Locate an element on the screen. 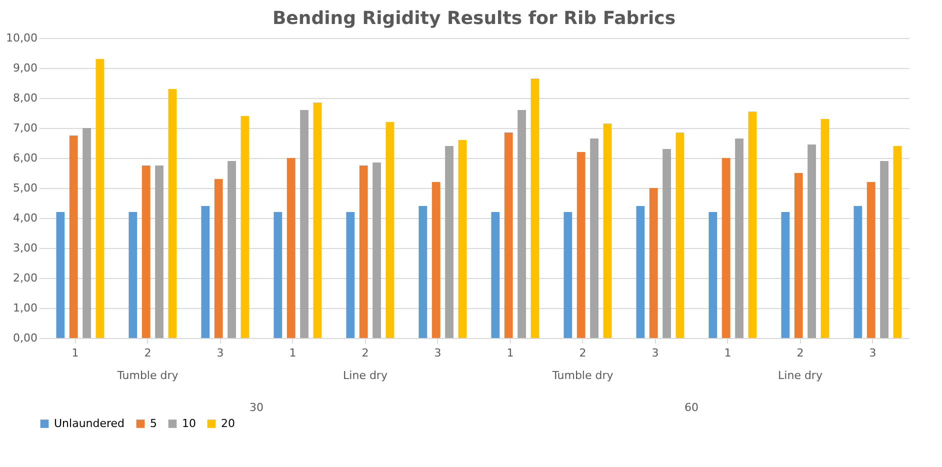  legend-label: 5 is located at coordinates (153, 423).